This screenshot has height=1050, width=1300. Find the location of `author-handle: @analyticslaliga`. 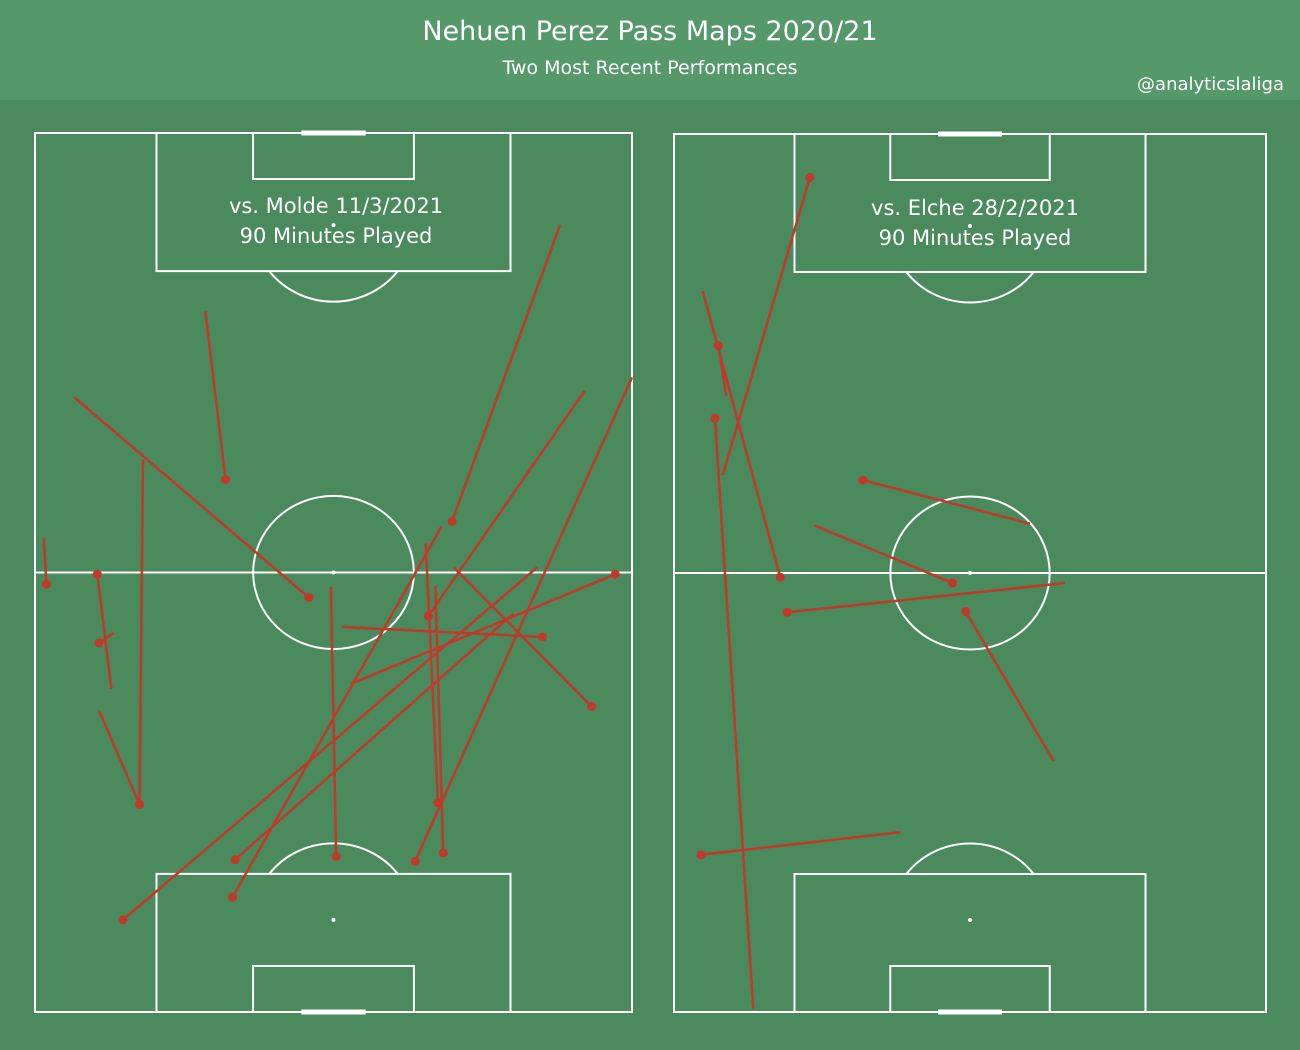

author-handle: @analyticslaliga is located at coordinates (1210, 84).